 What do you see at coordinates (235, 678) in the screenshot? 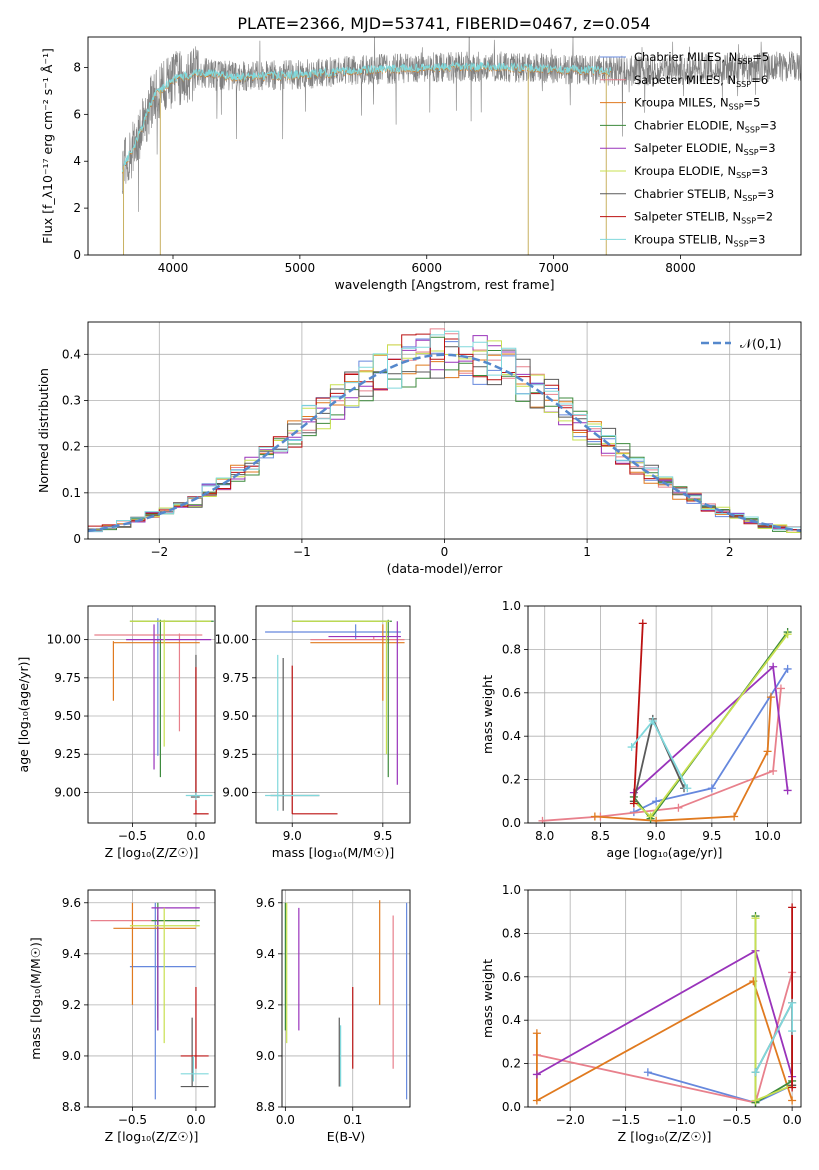
I see `y-tick-label: 9.75` at bounding box center [235, 678].